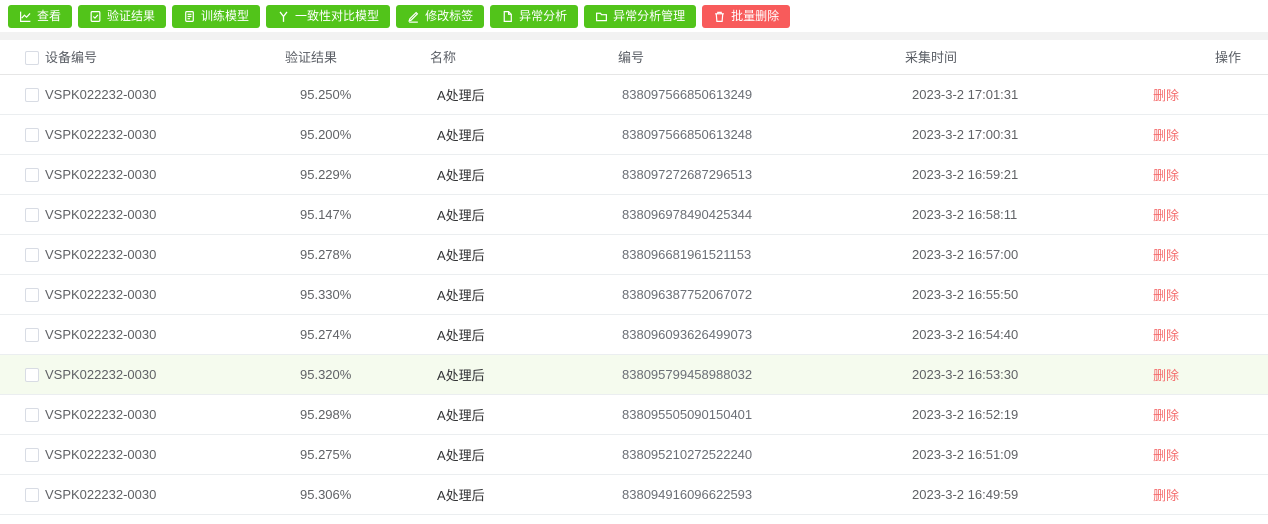 Image resolution: width=1268 pixels, height=524 pixels. Describe the element at coordinates (507, 16) in the screenshot. I see `file-icon` at that location.